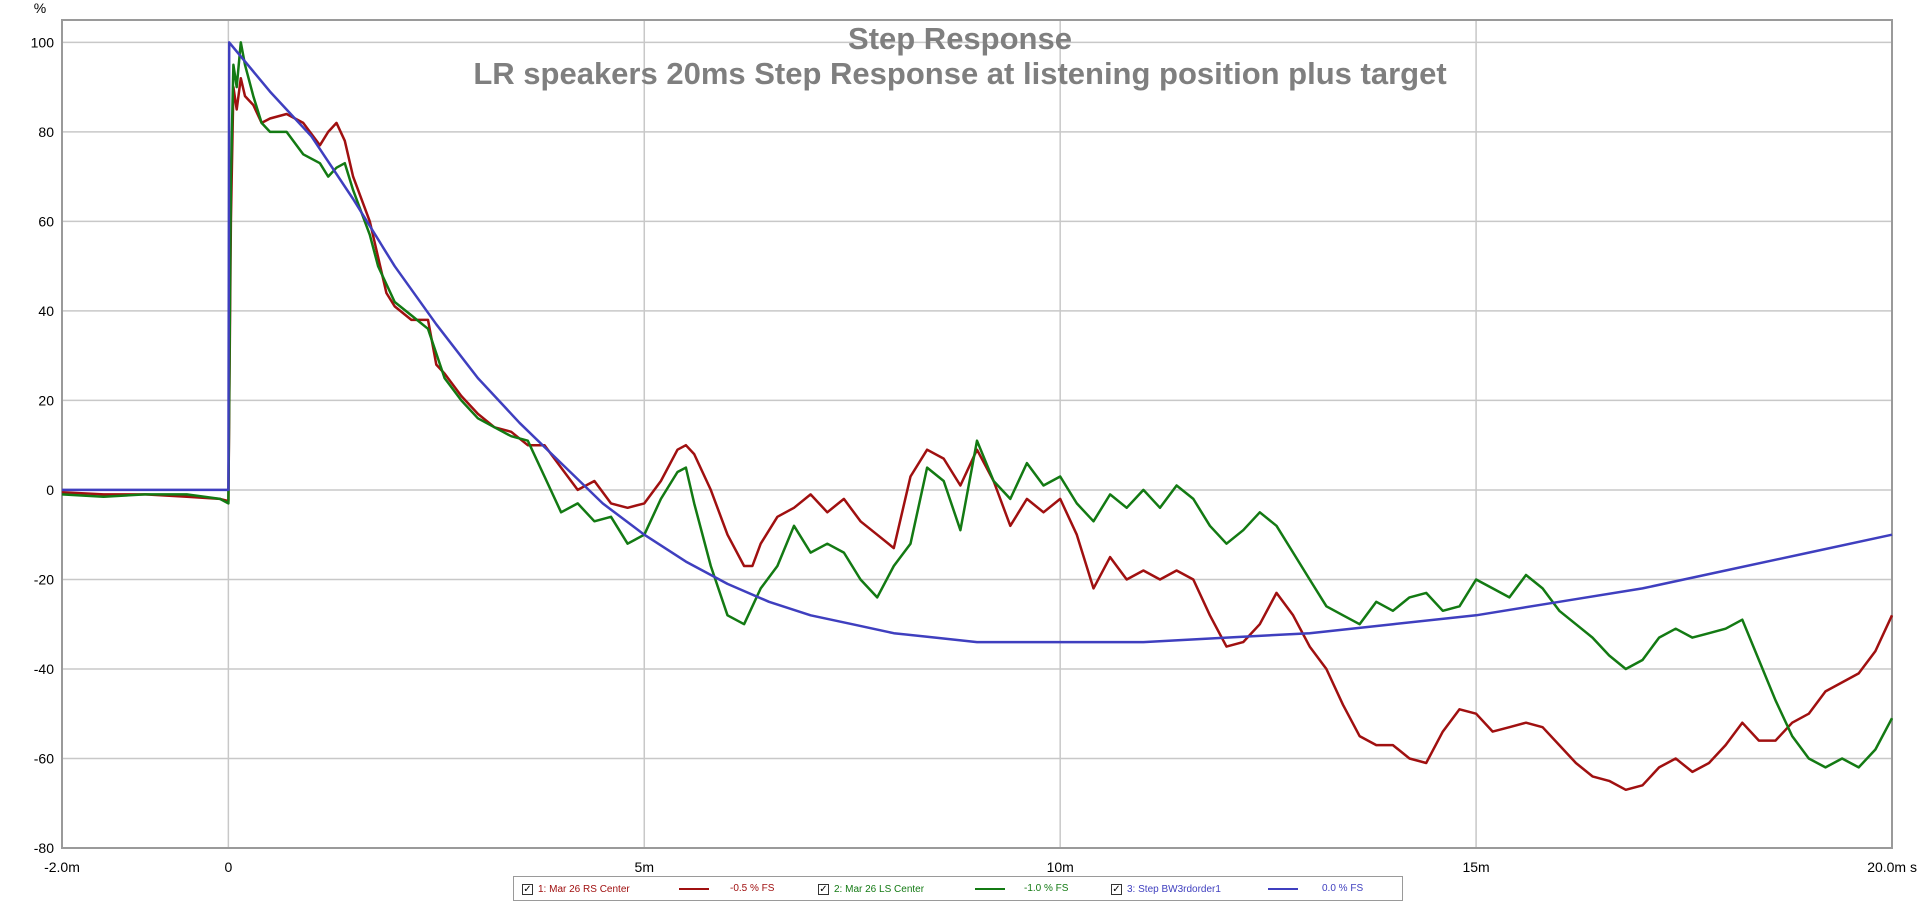 The width and height of the screenshot is (1920, 906). Describe the element at coordinates (644, 867) in the screenshot. I see `x-tick-label: 5m` at that location.